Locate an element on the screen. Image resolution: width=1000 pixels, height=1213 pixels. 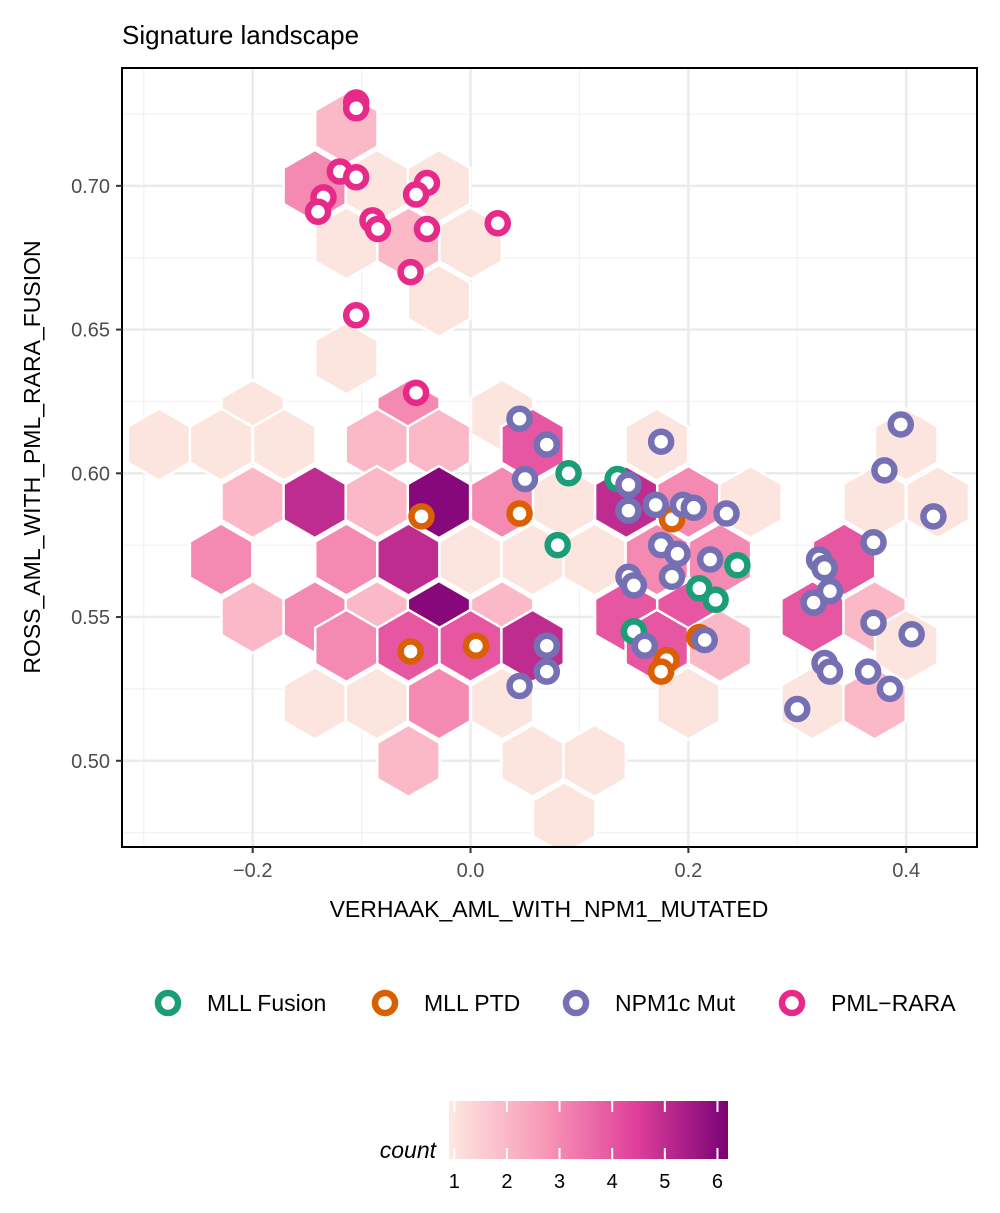
colorbar-title: count is located at coordinates (409, 1150).